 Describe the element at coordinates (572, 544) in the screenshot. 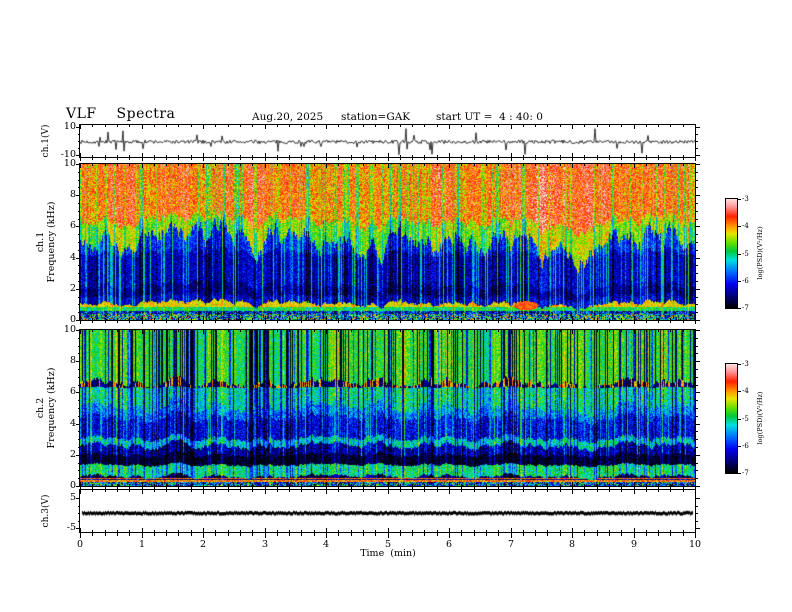

I see `x-tick-label: 8` at that location.